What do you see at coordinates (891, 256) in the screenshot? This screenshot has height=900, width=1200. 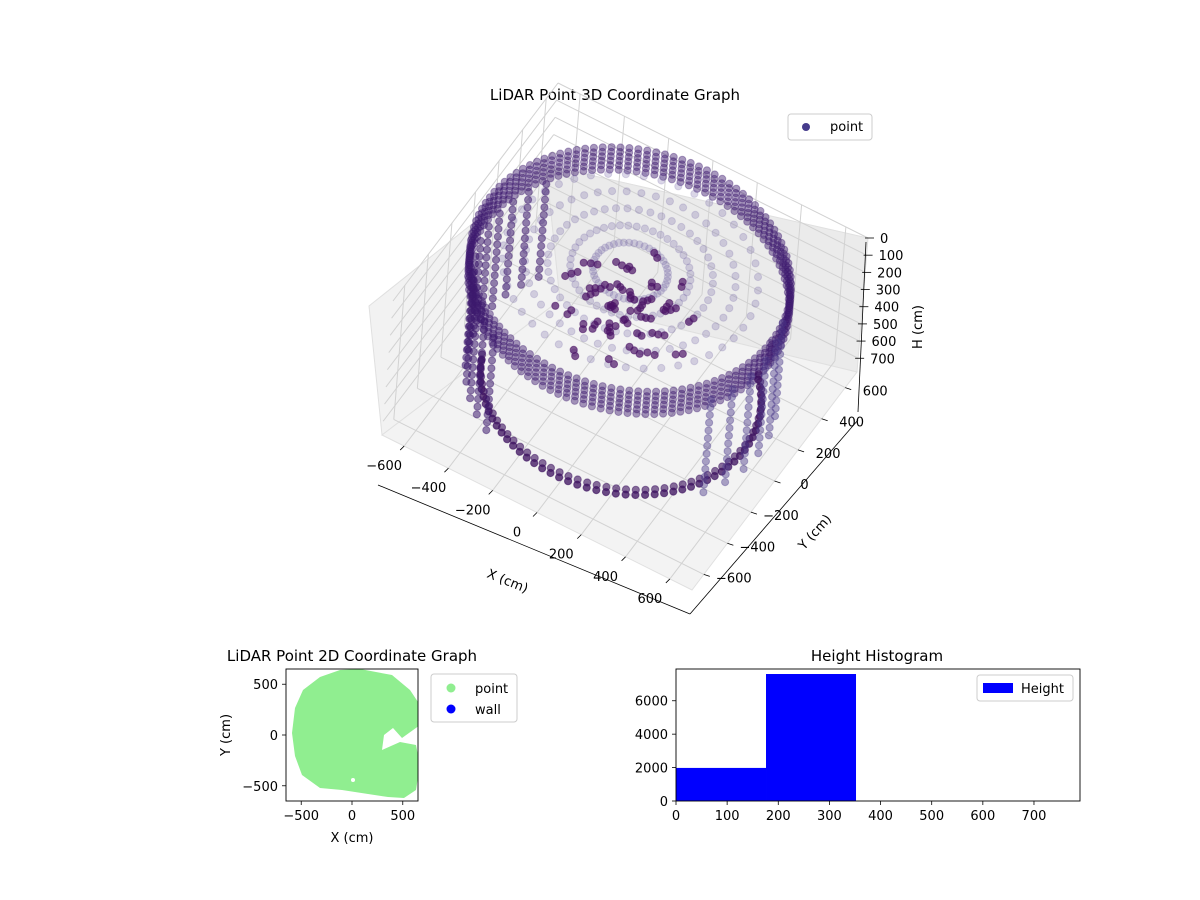 I see `z-tick-label-3d: 100` at bounding box center [891, 256].